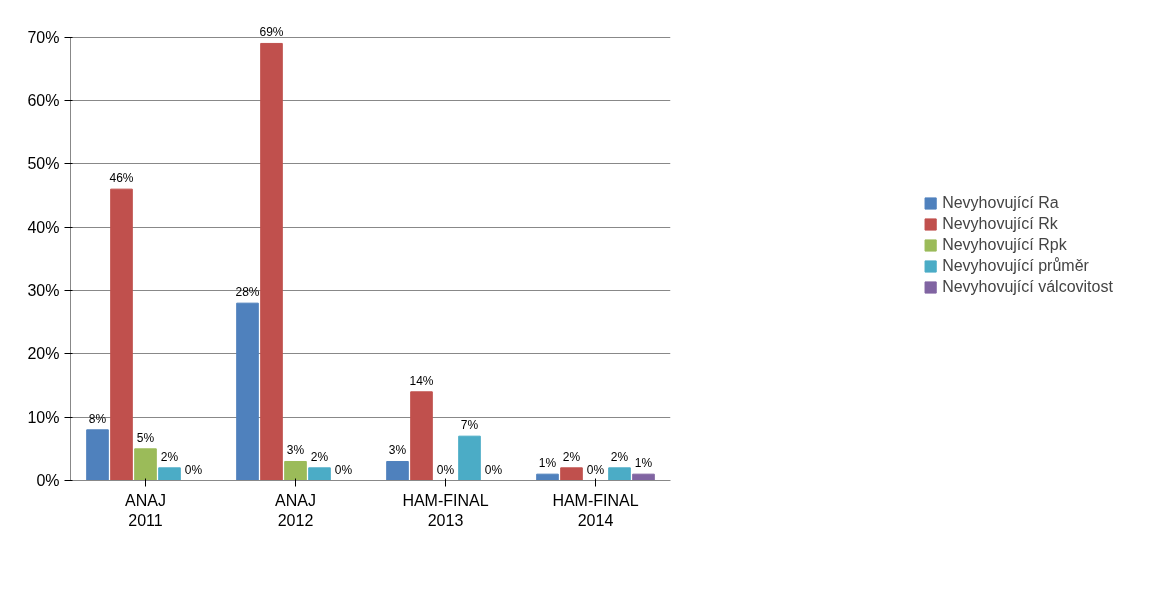  I want to click on y-tick-label: 50%, so click(43, 164).